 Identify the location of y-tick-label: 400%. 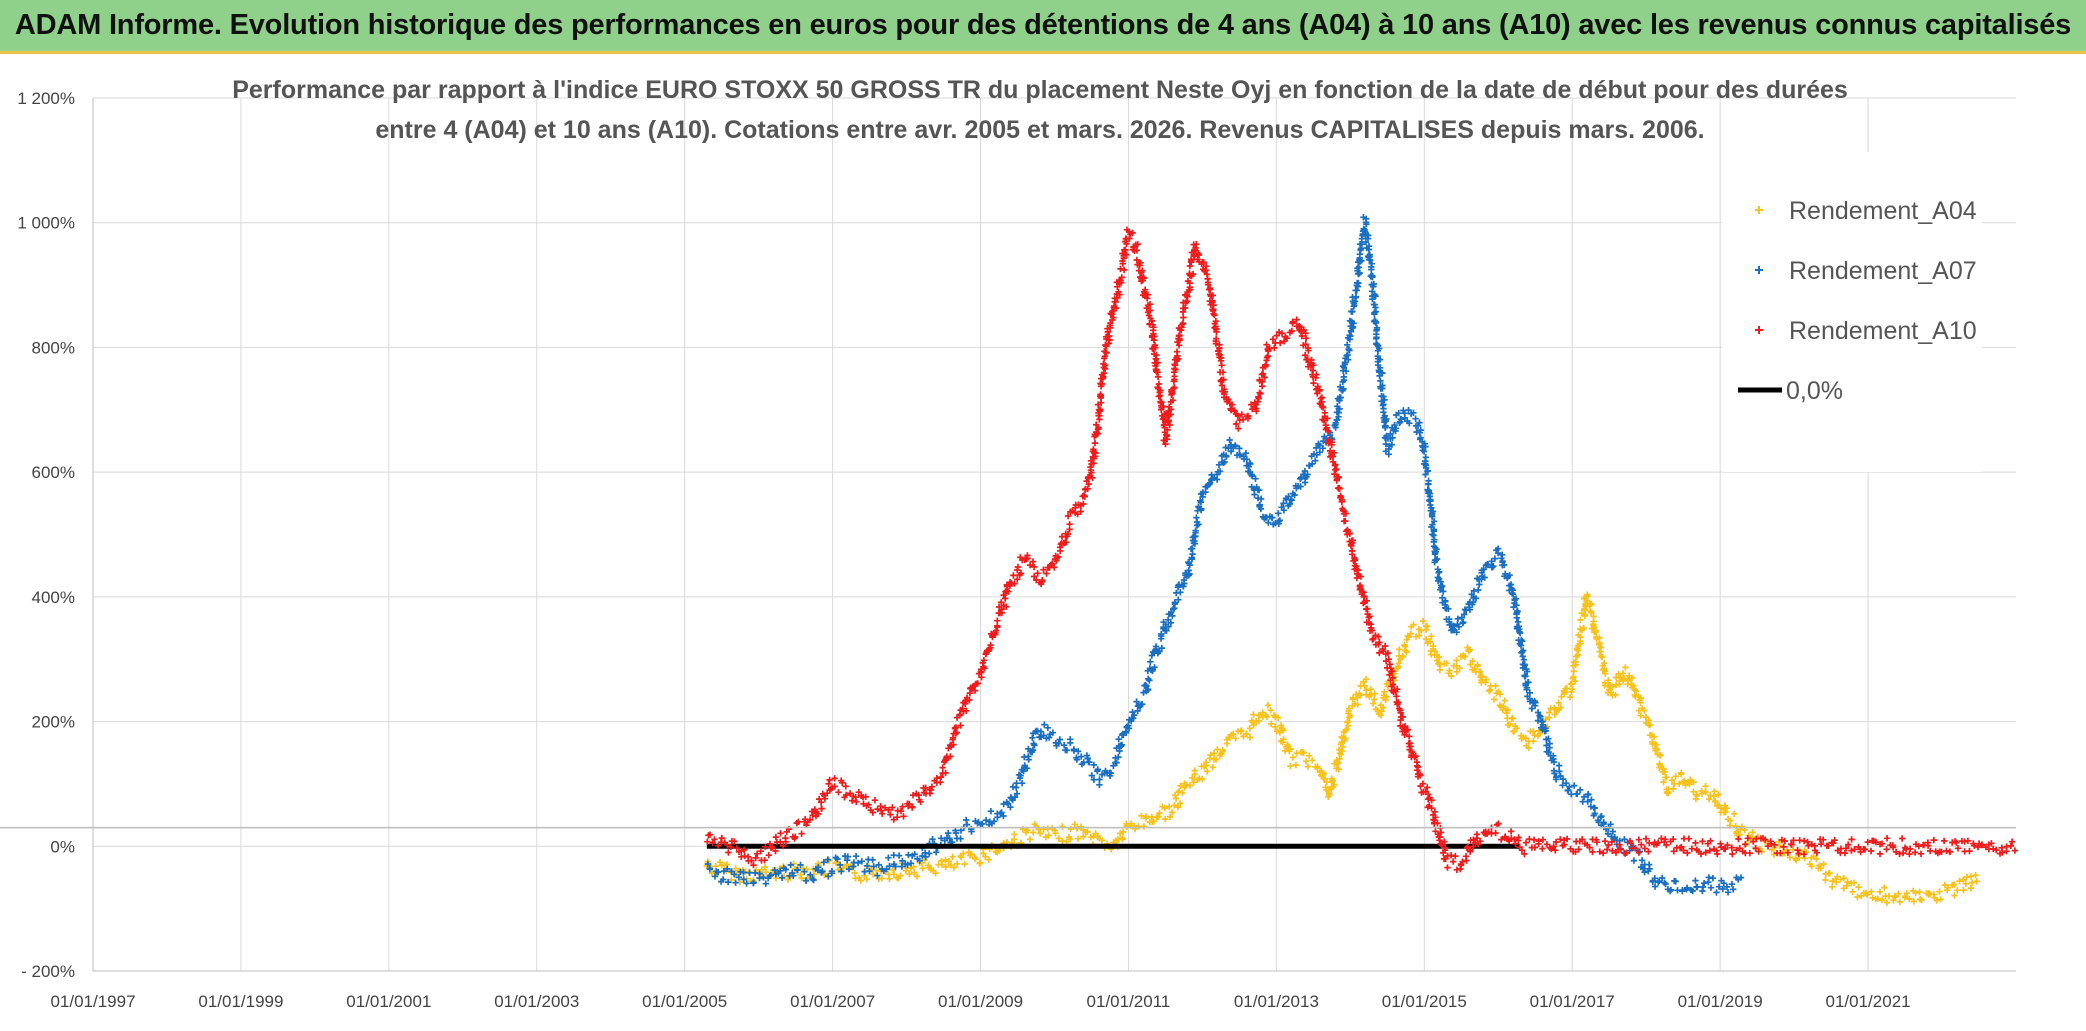
(53, 597).